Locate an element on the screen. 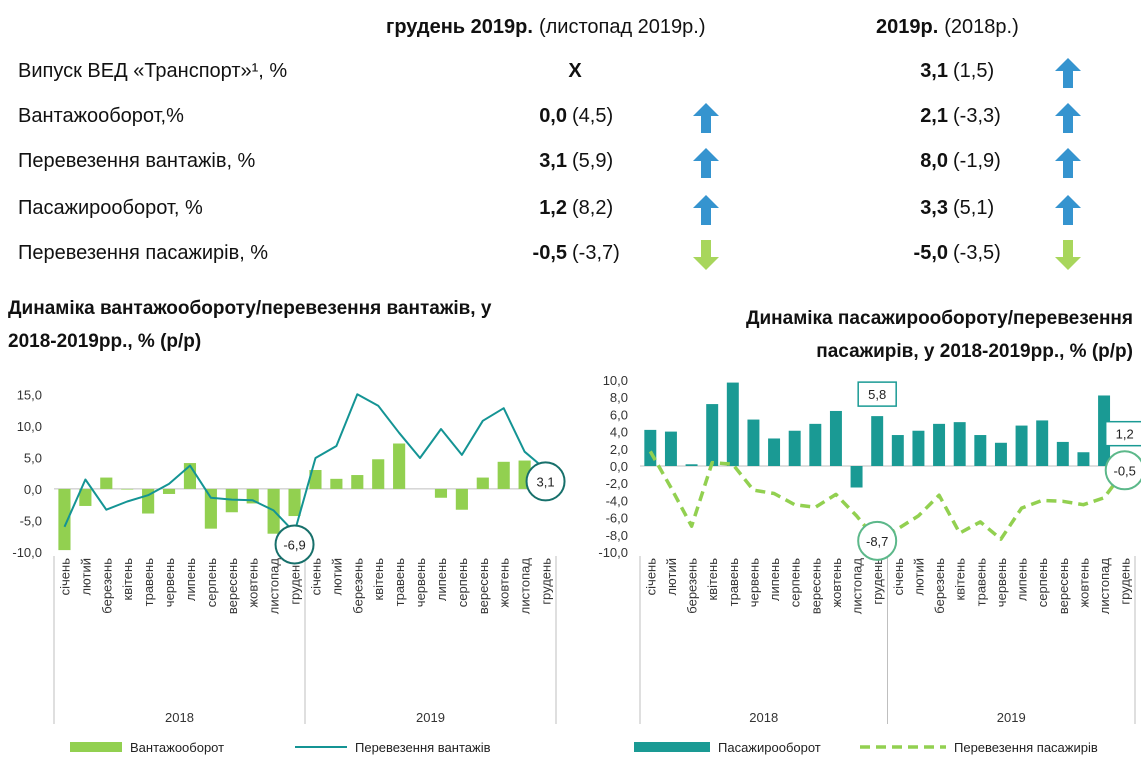 The image size is (1141, 758). y-tick-label: 4,0 is located at coordinates (619, 432).